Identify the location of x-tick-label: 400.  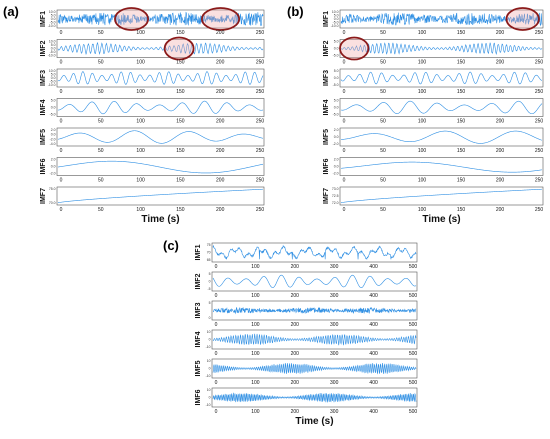
(373, 383).